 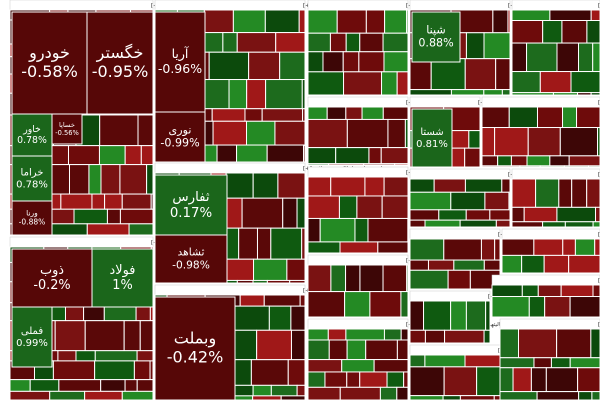 What do you see at coordinates (49, 53) in the screenshot?
I see `stock-name: خودرو` at bounding box center [49, 53].